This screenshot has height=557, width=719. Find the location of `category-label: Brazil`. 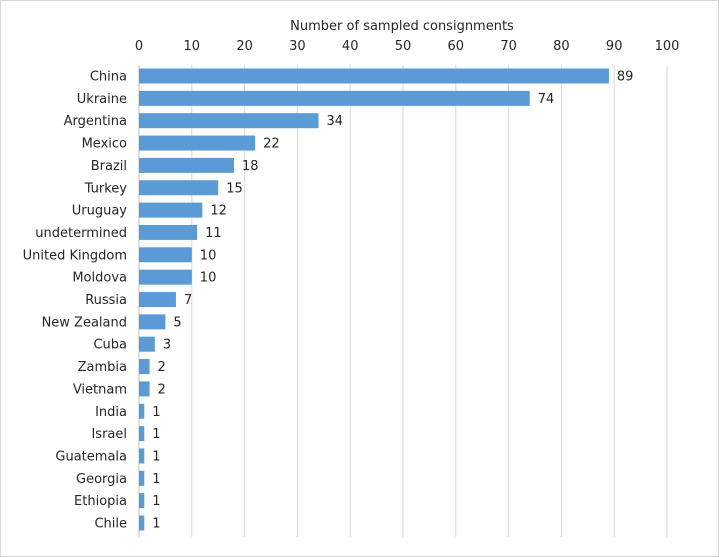

category-label: Brazil is located at coordinates (109, 166).